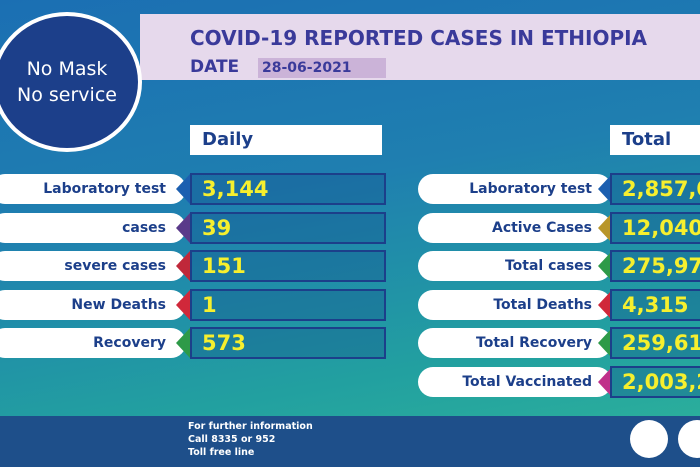 The image size is (700, 467). Describe the element at coordinates (655, 381) in the screenshot. I see `row-value: 2,003,2` at that location.